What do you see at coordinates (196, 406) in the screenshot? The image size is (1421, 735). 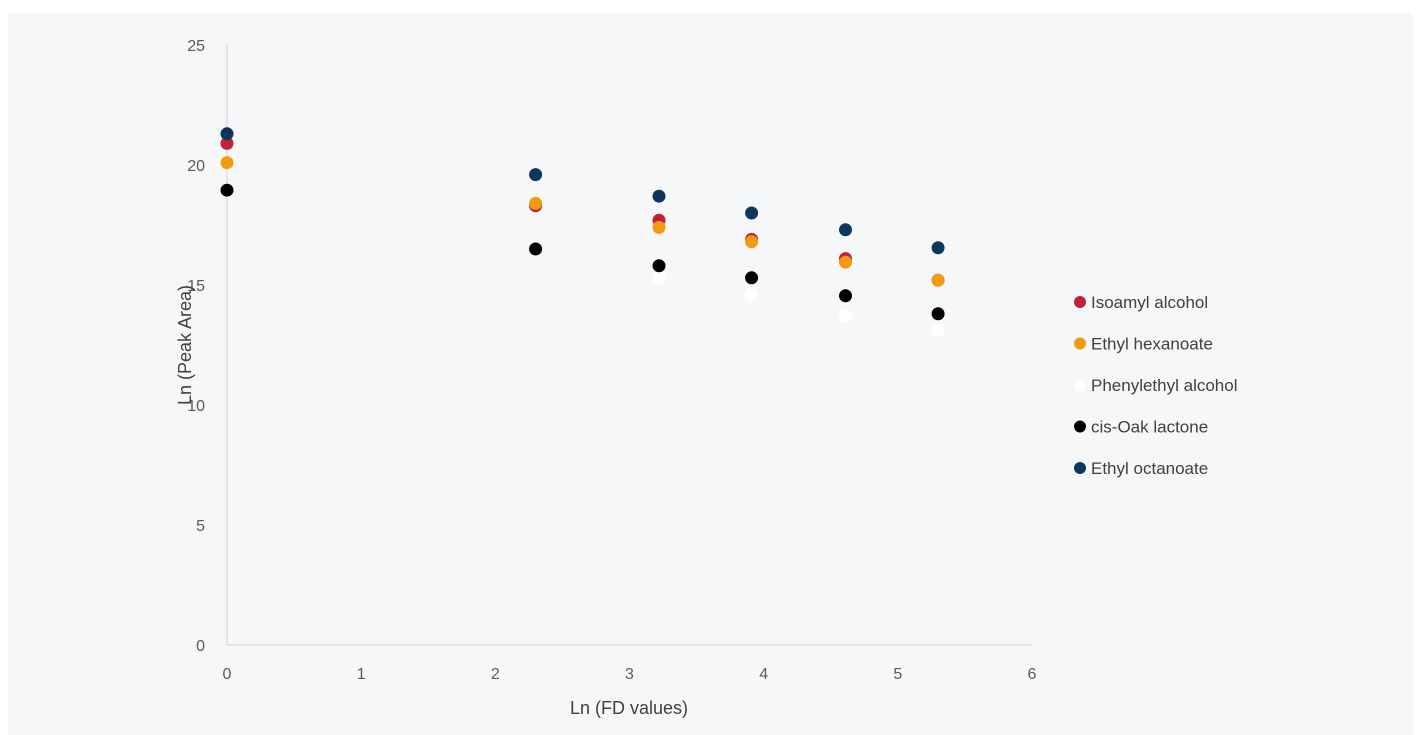 I see `y-tick-label: 10` at bounding box center [196, 406].